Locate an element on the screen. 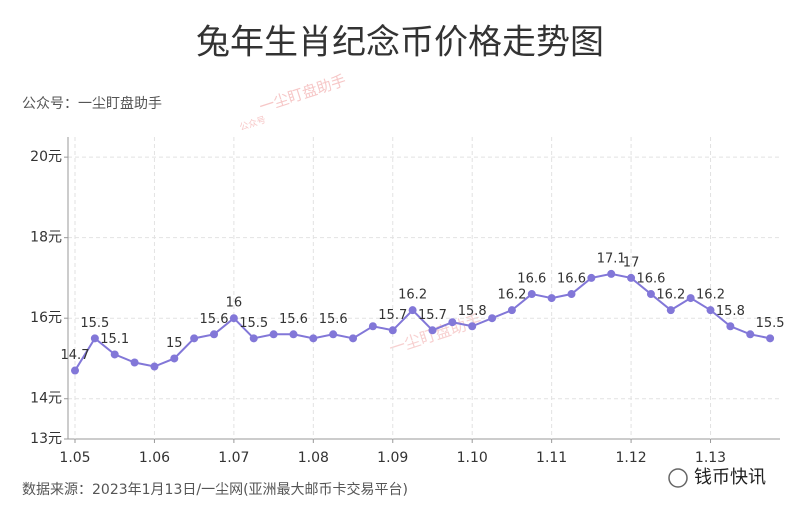 The height and width of the screenshot is (507, 800). watermark: 公众号 is located at coordinates (252, 123).